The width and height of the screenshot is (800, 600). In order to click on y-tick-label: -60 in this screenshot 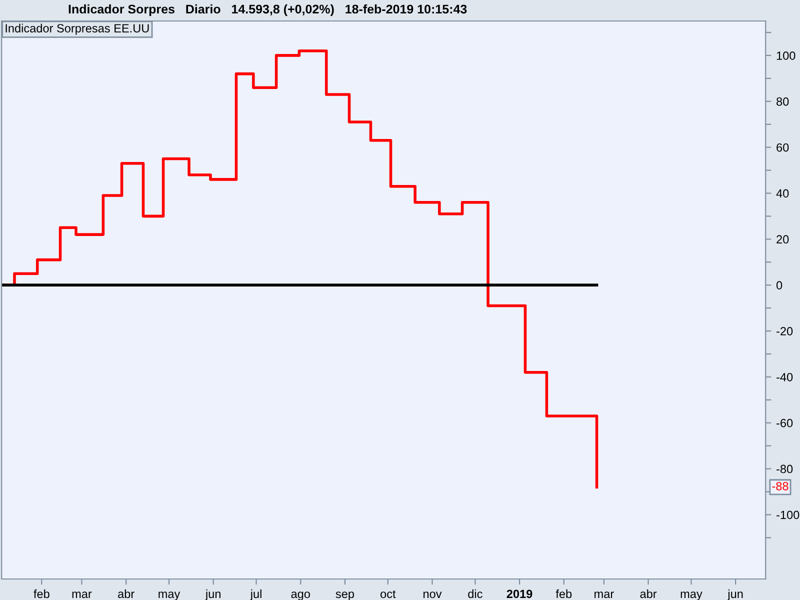, I will do `click(784, 423)`.